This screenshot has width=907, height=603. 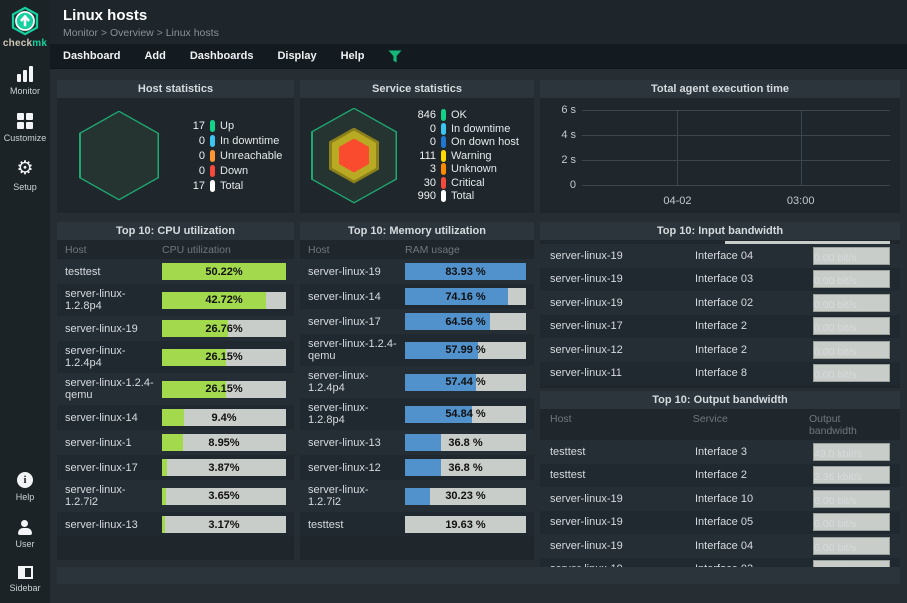 What do you see at coordinates (724, 522) in the screenshot?
I see `service-name: Interface 05` at bounding box center [724, 522].